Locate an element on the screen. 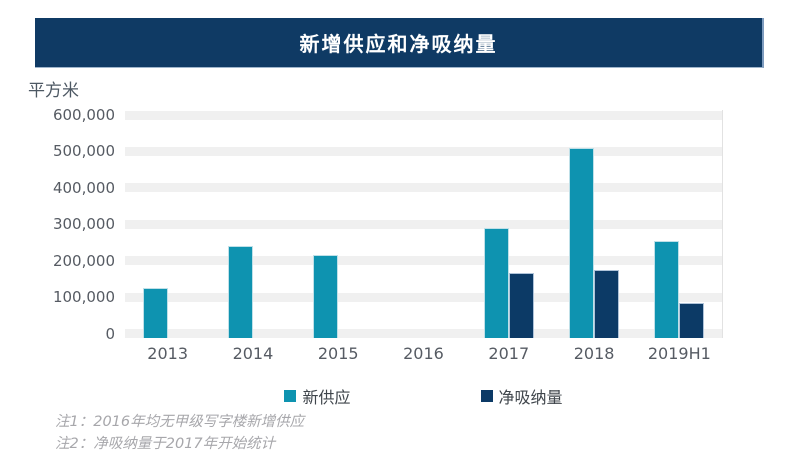  y-axis-unit-label: 平方米 is located at coordinates (53, 91).